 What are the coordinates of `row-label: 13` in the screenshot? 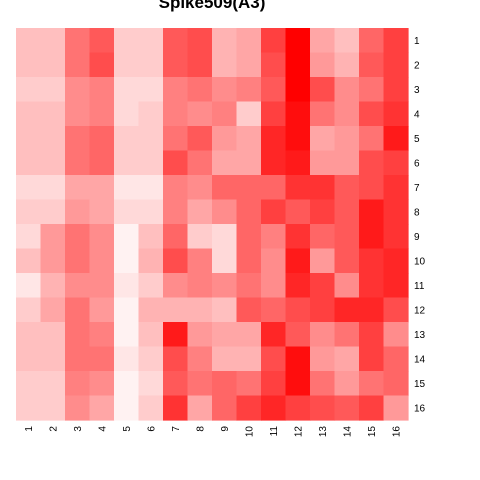 It's located at (420, 335).